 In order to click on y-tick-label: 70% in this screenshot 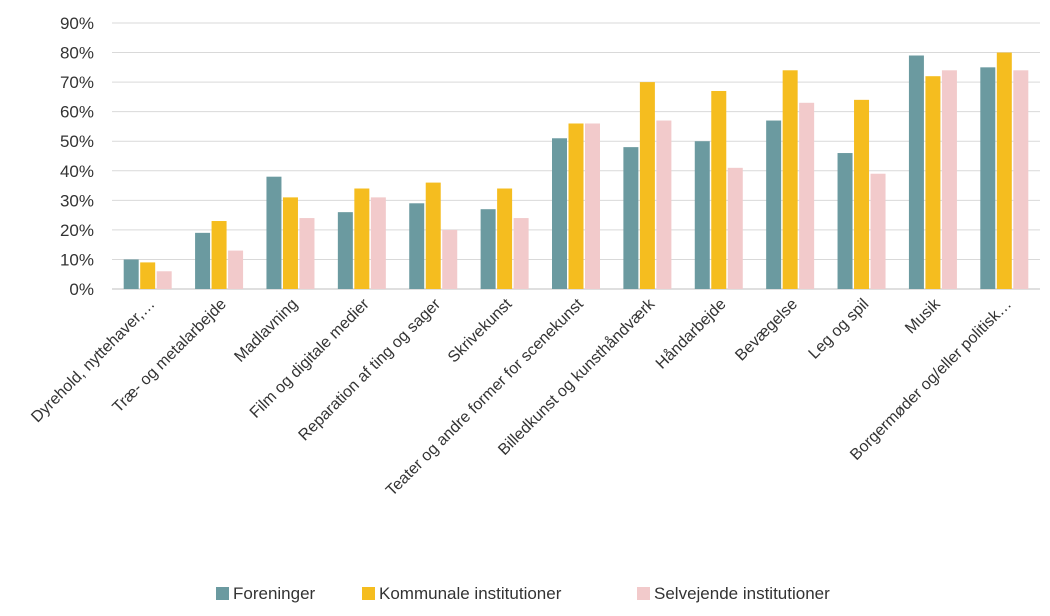, I will do `click(77, 82)`.